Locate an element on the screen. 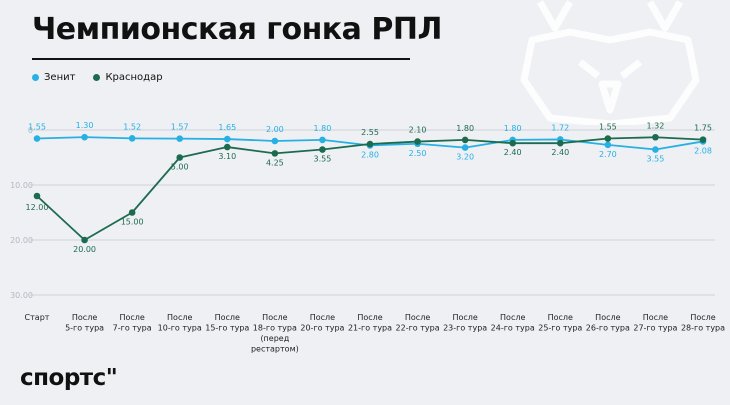 This screenshot has width=730, height=405. page-title: Чемпионская гонка РПЛ is located at coordinates (237, 29).